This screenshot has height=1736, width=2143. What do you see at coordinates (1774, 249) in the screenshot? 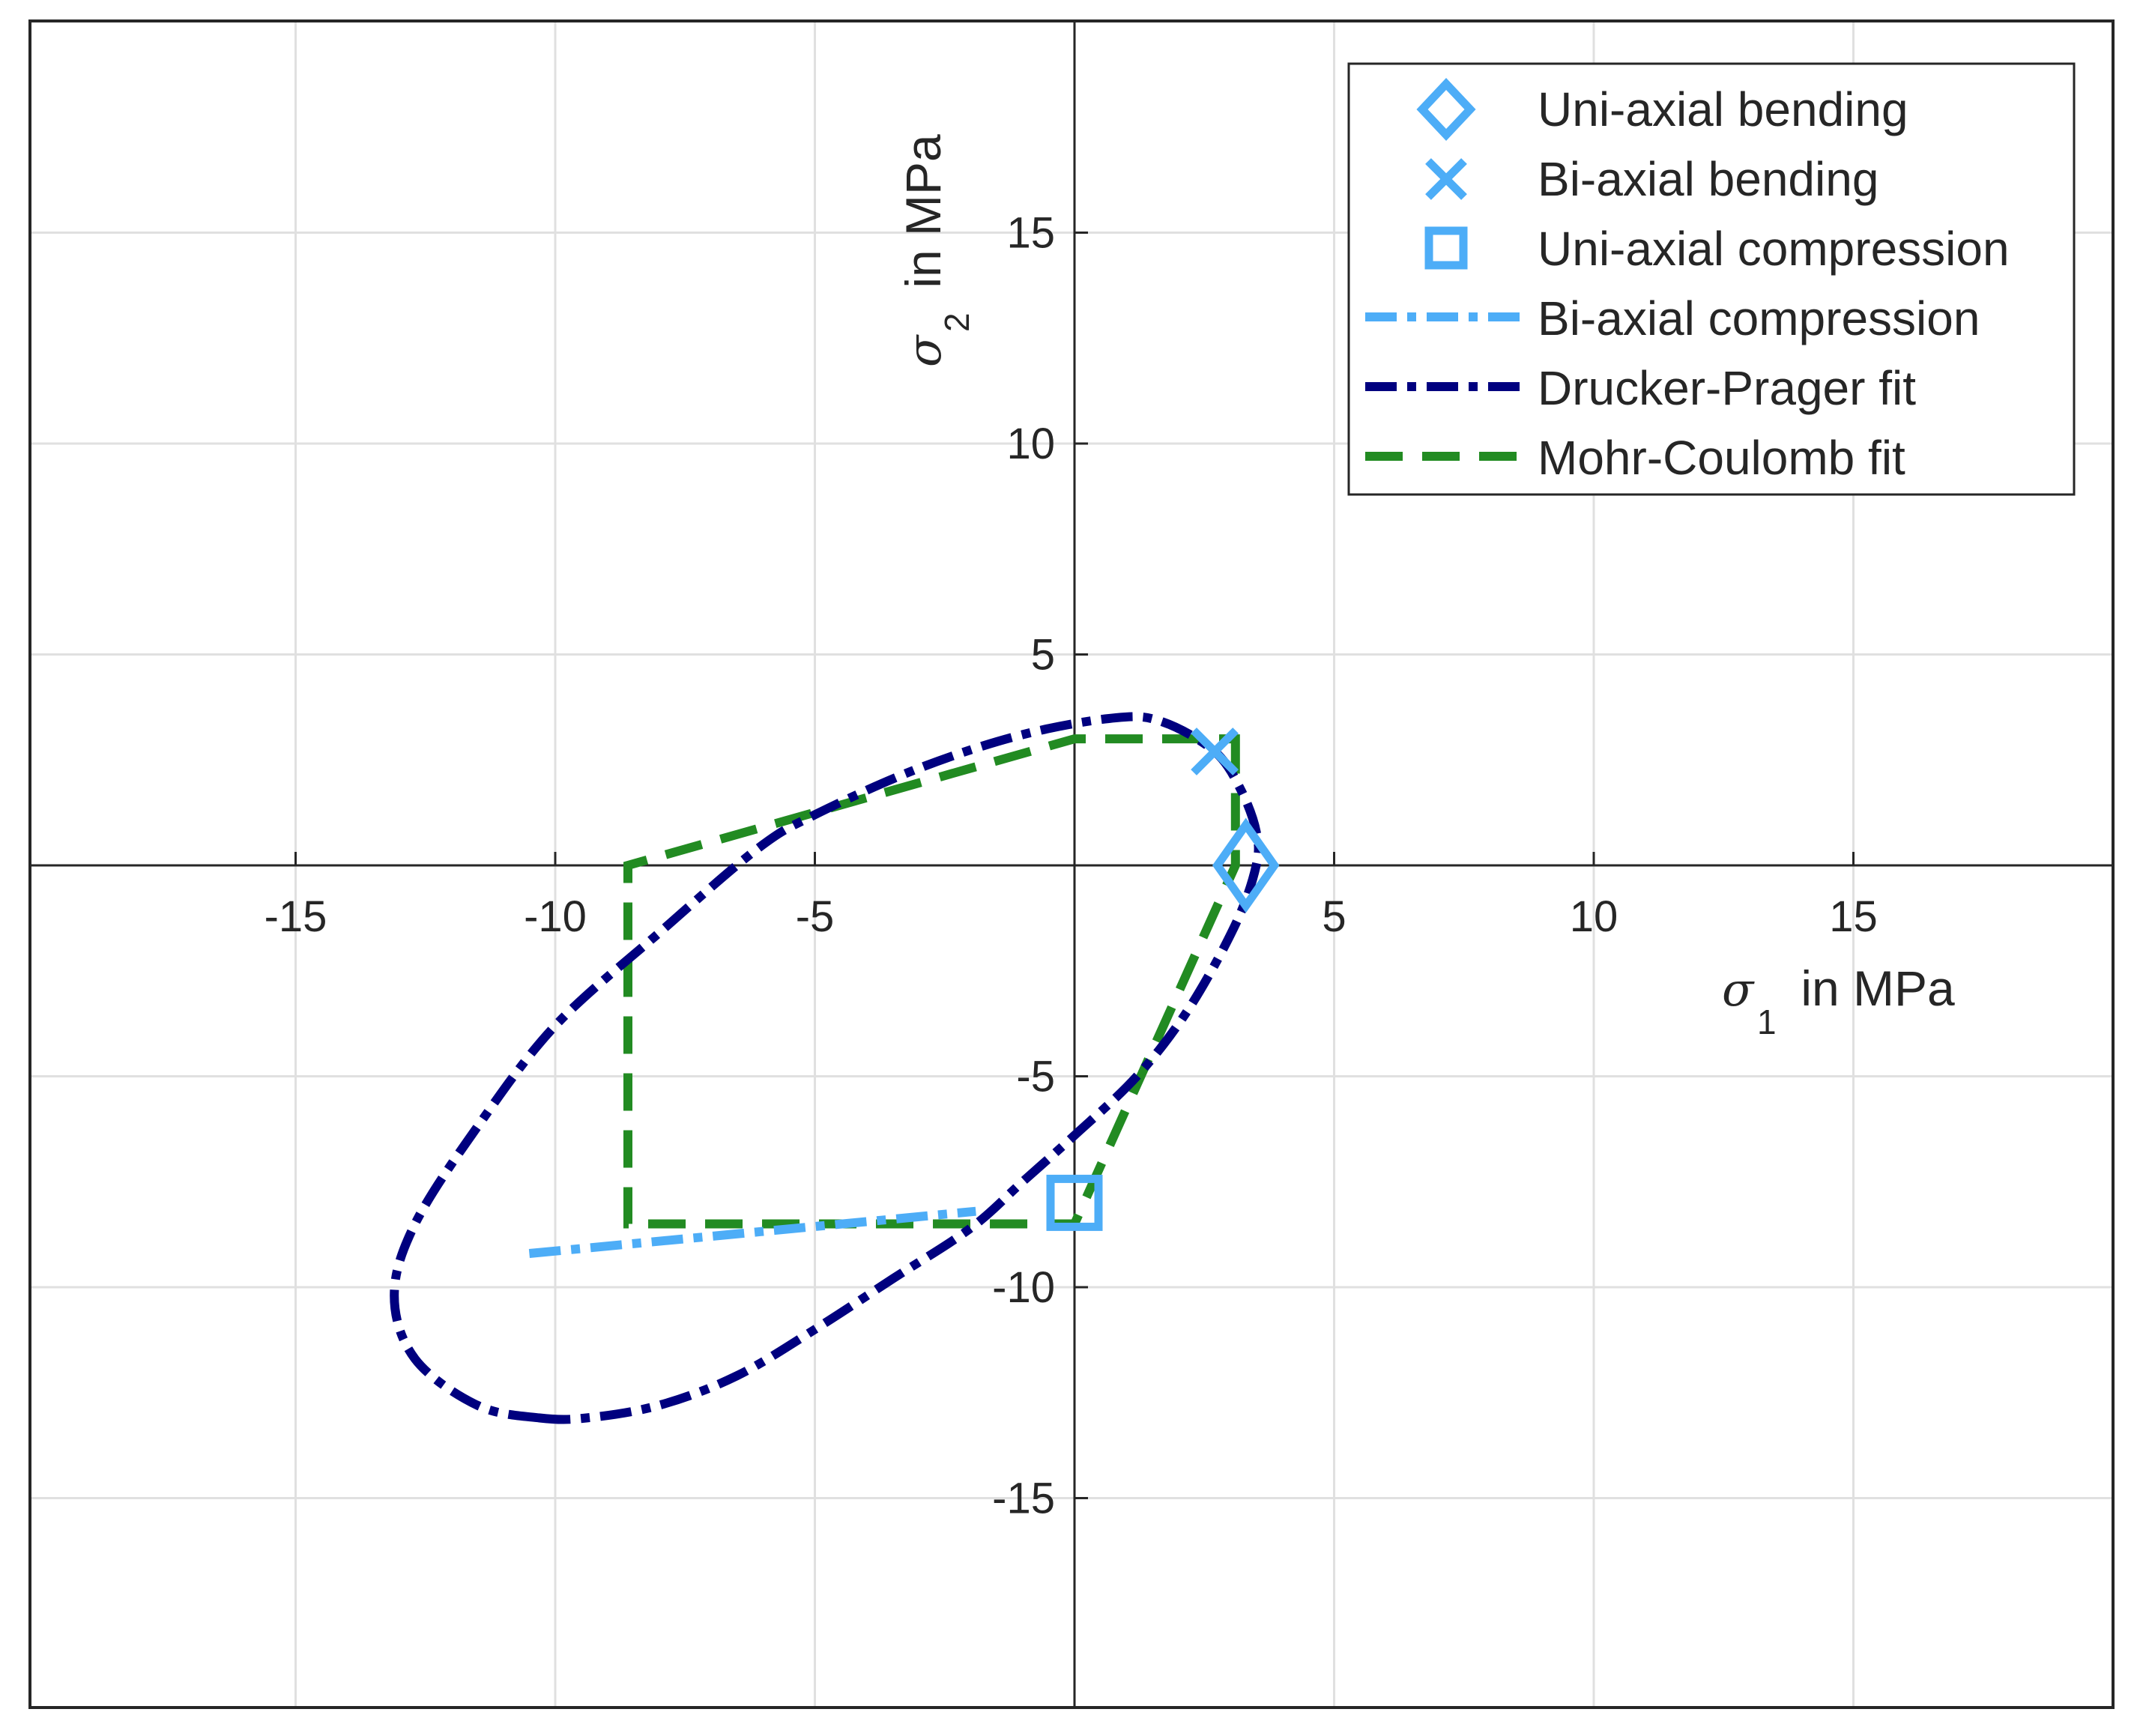
I see `legend-label: Uni-axial compression` at bounding box center [1774, 249].